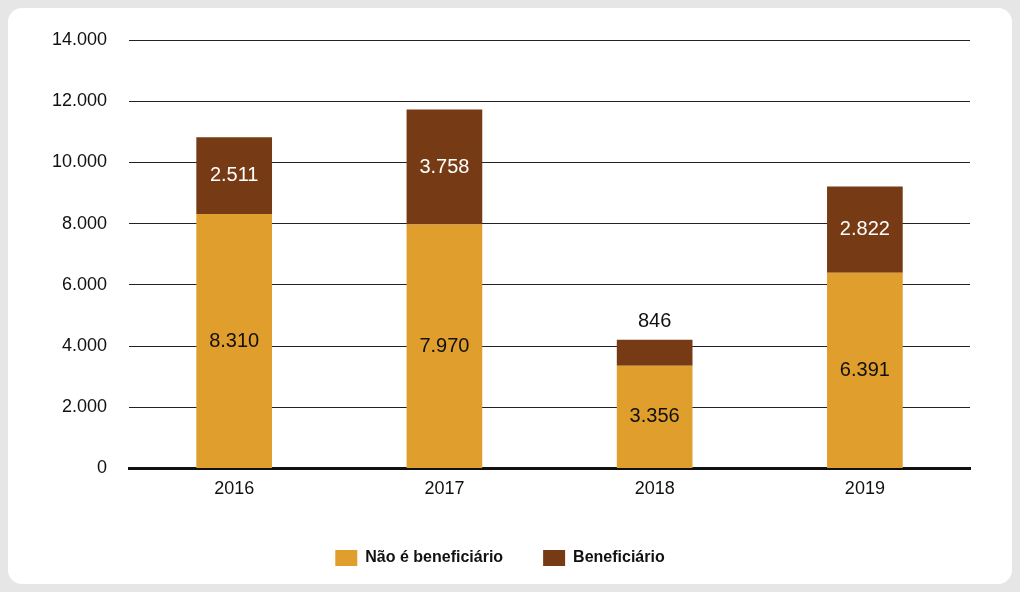 The height and width of the screenshot is (592, 1020). Describe the element at coordinates (85, 283) in the screenshot. I see `y-tick-label: 6.000` at that location.